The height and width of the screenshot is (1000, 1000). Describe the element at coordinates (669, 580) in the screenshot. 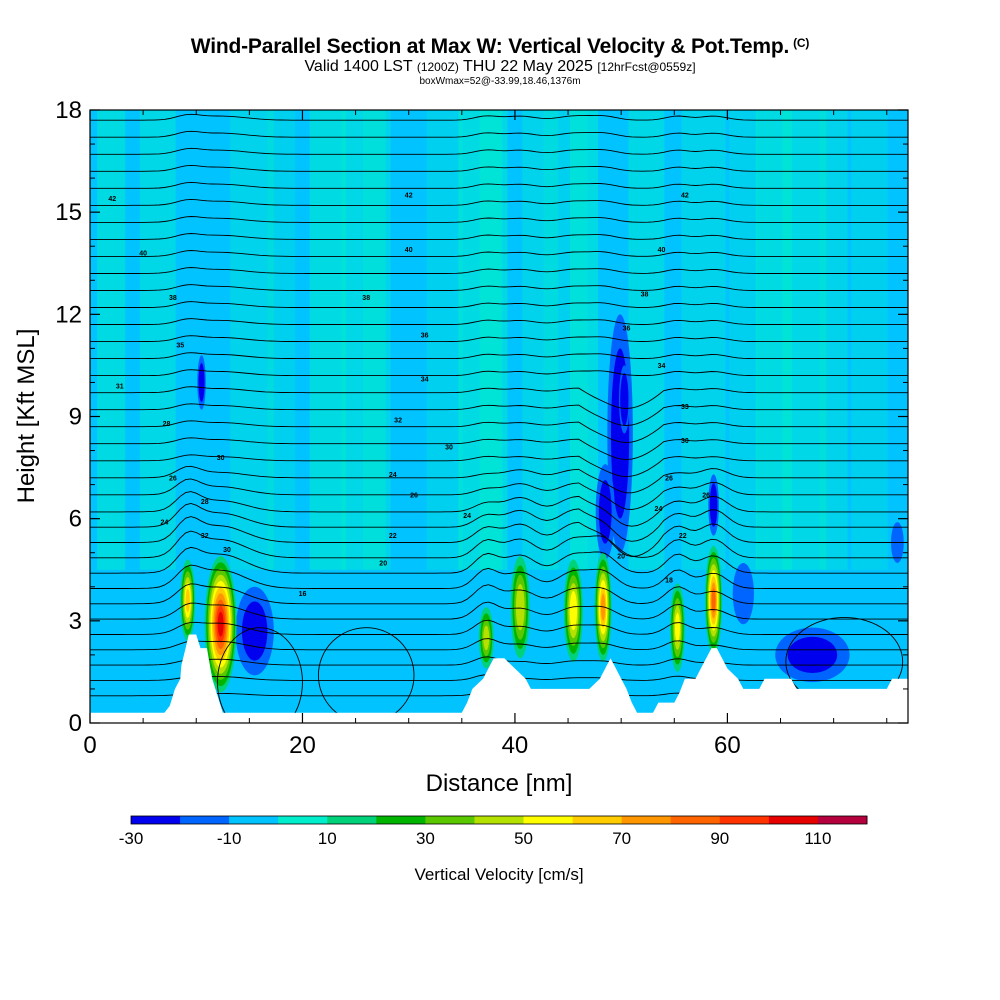

I see `contour-label: 18` at that location.